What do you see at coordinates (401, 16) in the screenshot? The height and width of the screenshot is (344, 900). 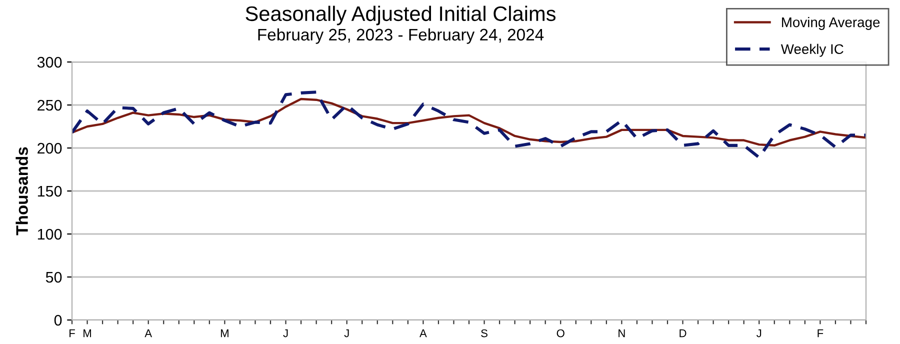 I see `chart-title: Seasonally Adjusted Initial Claims` at bounding box center [401, 16].